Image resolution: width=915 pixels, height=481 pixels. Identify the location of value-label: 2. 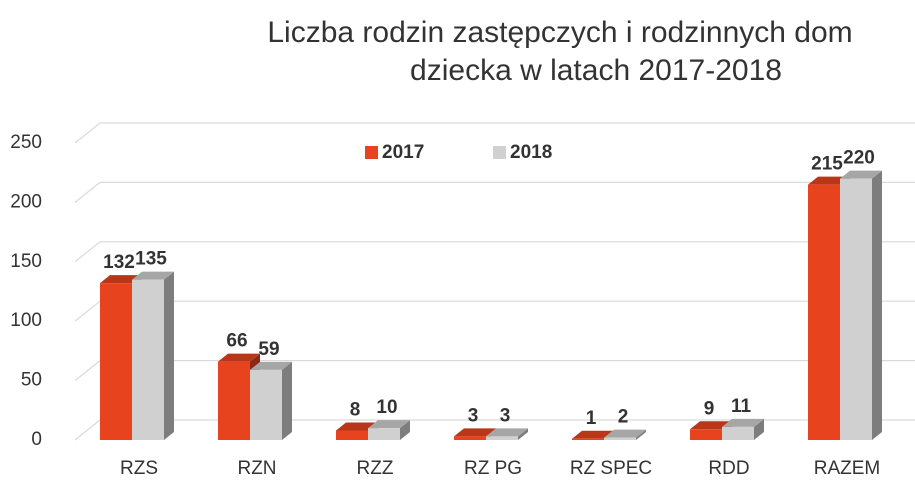
(623, 417).